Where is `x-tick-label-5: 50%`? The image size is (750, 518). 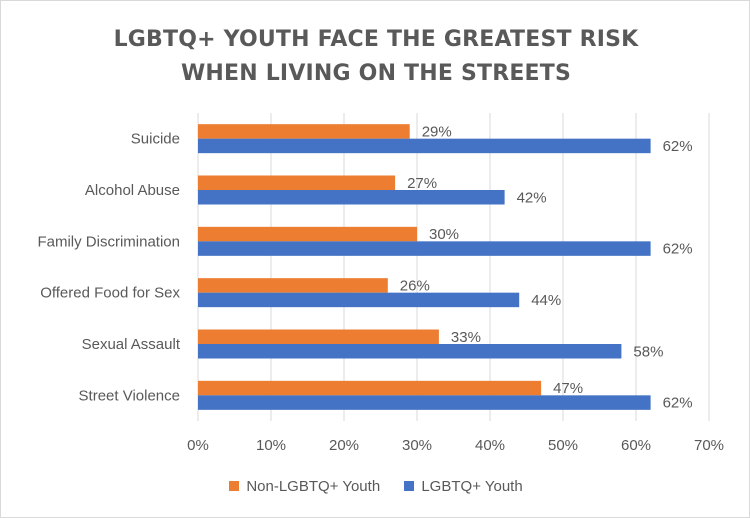 x-tick-label-5: 50% is located at coordinates (563, 445).